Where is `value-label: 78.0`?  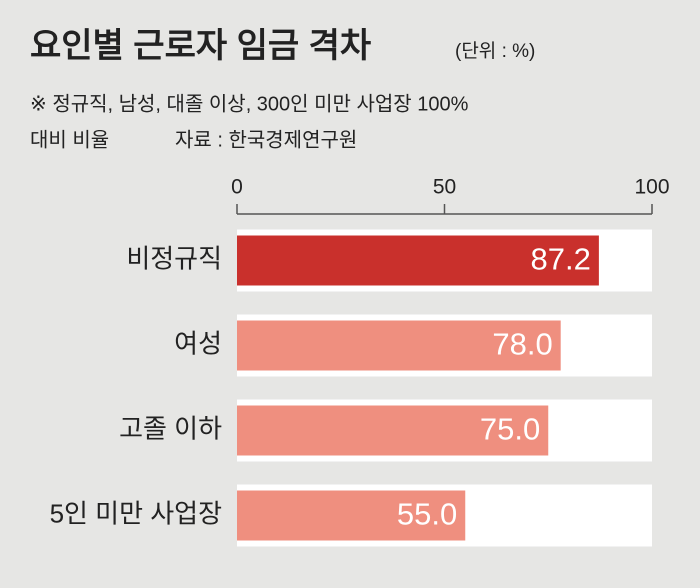
value-label: 78.0 is located at coordinates (522, 344).